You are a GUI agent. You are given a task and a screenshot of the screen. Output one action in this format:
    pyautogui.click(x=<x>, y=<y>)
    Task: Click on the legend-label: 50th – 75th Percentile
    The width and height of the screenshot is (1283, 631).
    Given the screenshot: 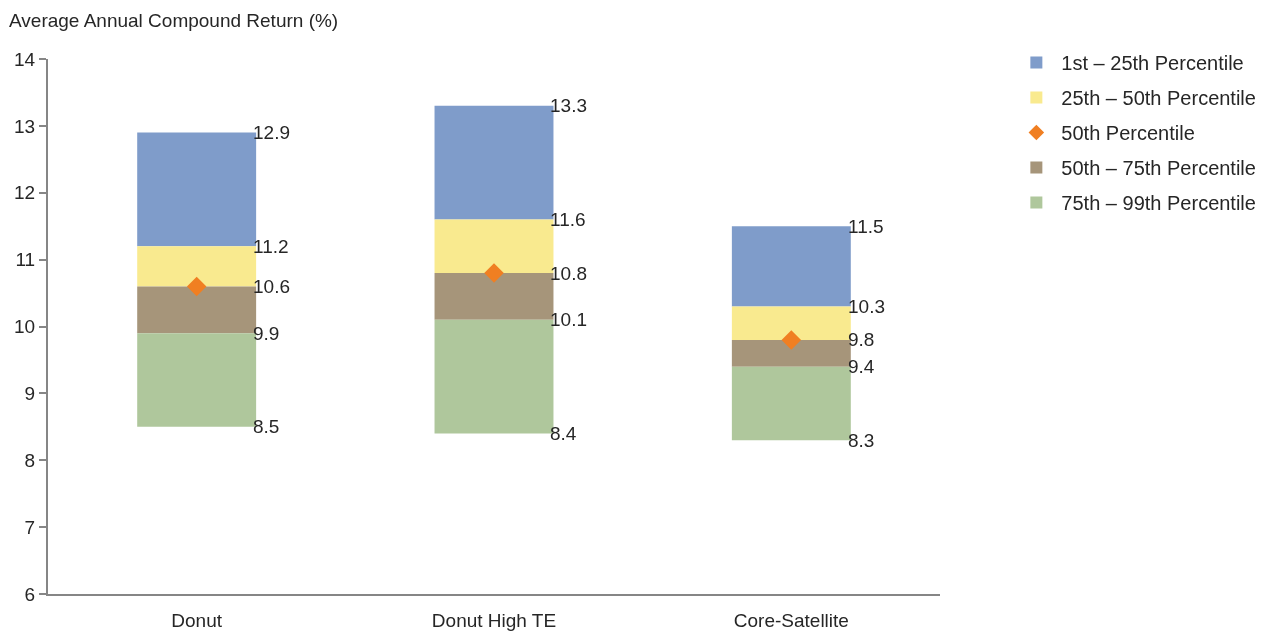 What is the action you would take?
    pyautogui.click(x=1158, y=168)
    